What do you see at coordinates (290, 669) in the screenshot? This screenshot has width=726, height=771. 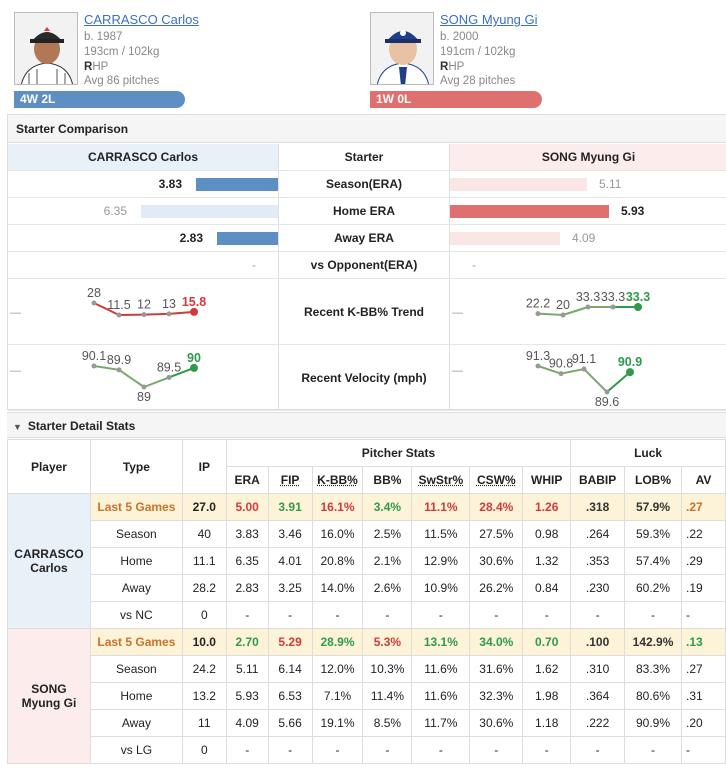 I see `stat-cell: 6.14` at bounding box center [290, 669].